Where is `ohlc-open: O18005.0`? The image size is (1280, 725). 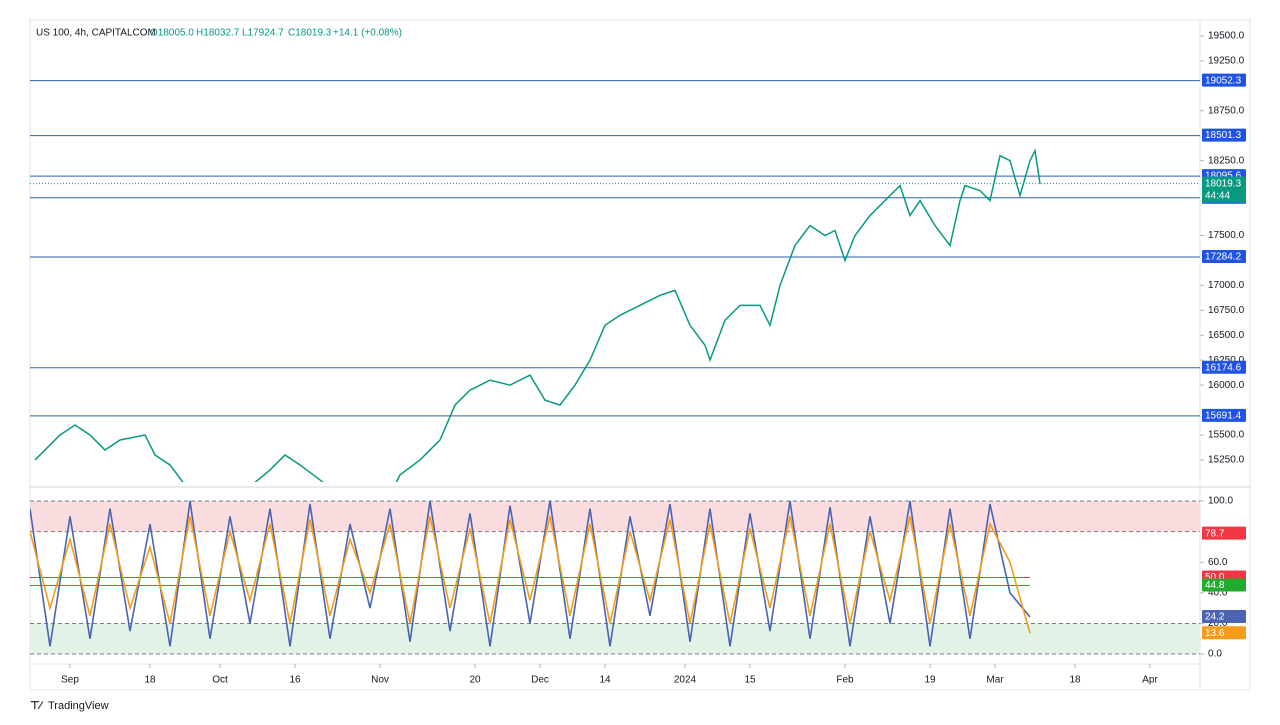
ohlc-open: O18005.0 is located at coordinates (172, 33).